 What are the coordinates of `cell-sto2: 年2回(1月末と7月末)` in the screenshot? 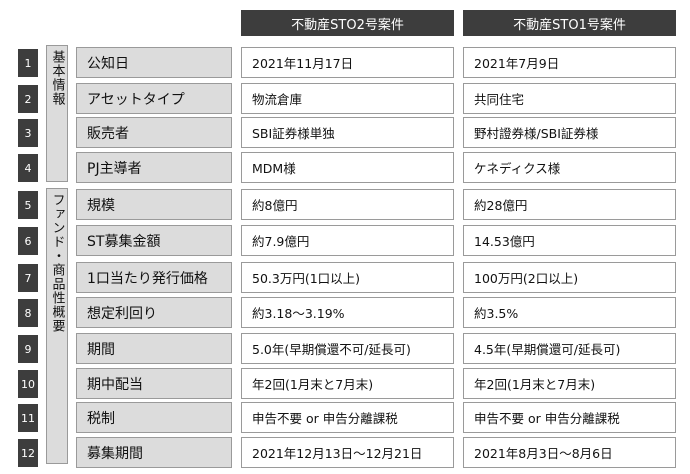 It's located at (347, 383).